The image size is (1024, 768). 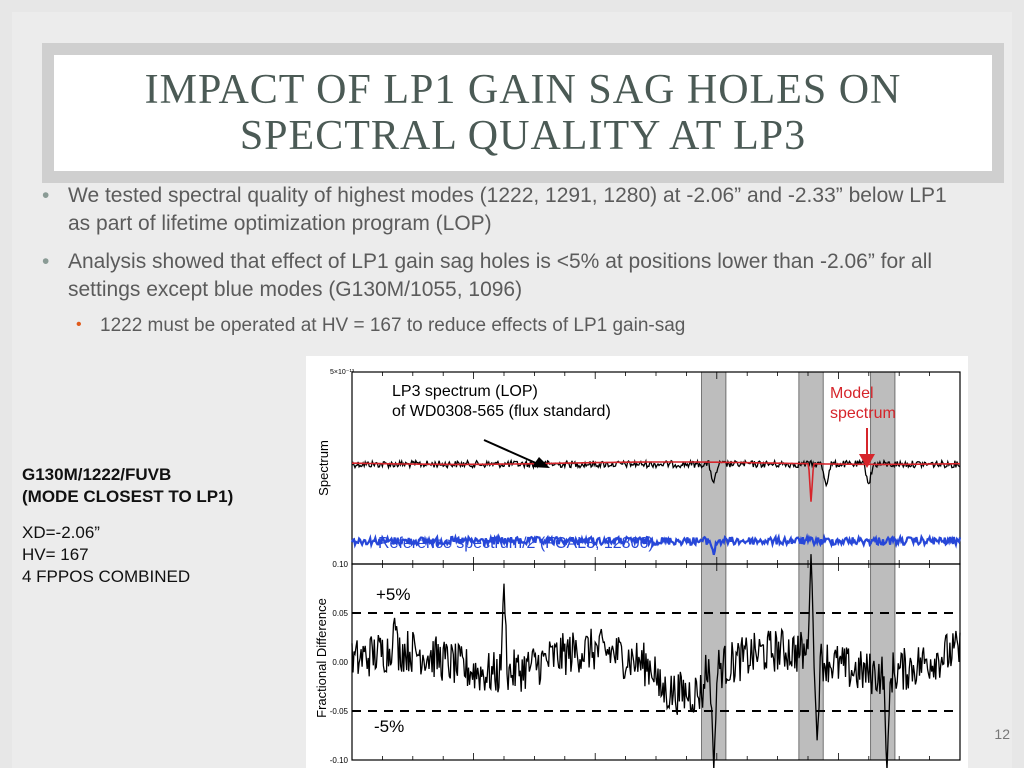 I want to click on reference-label: Reference spectrum/2 (FCAL3, 12806), so click(x=516, y=543).